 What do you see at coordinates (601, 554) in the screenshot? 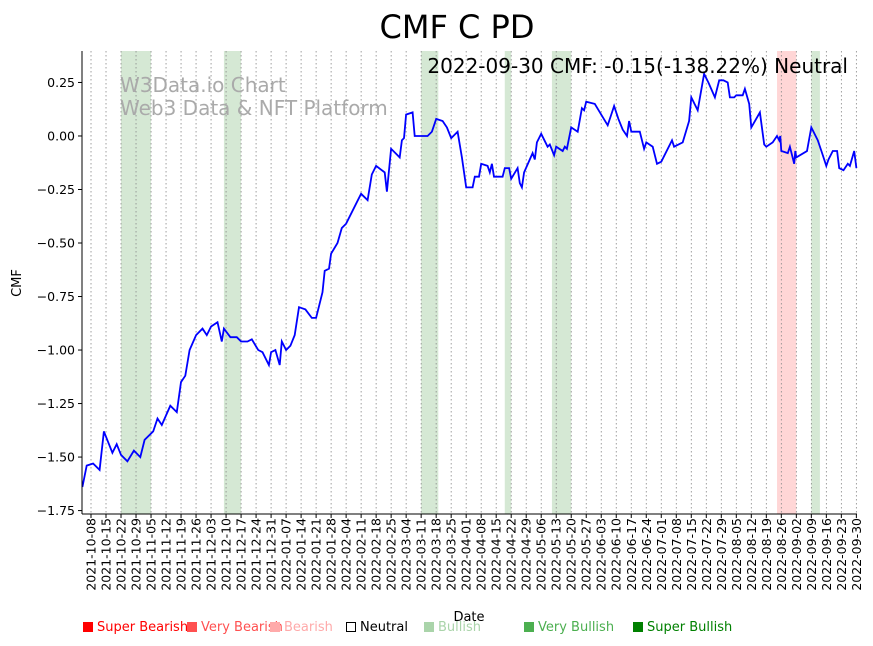
I see `x-tick-label: 2022-06-03` at bounding box center [601, 554].